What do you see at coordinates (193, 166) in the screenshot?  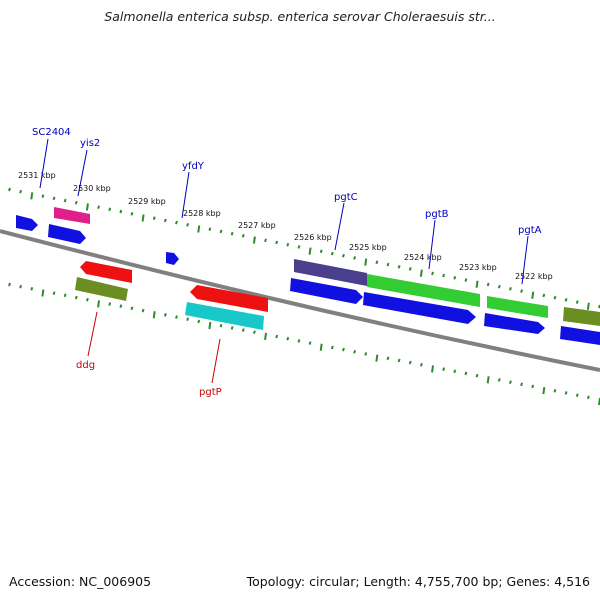 I see `gene-label-yfdY: yfdY` at bounding box center [193, 166].